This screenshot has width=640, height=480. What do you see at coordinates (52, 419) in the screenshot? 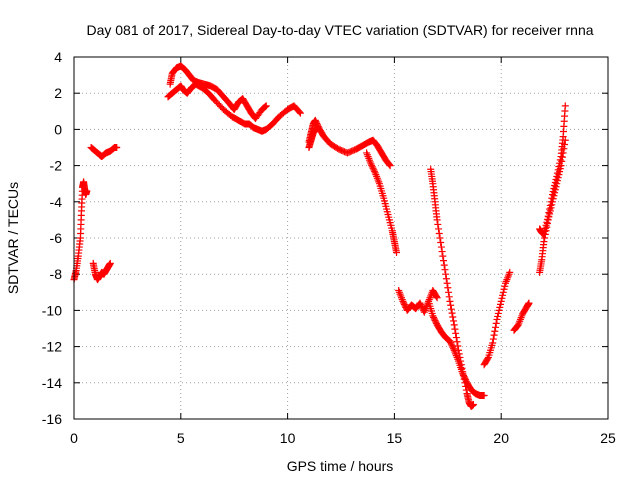
I see `y-tick-label: -16` at bounding box center [52, 419].